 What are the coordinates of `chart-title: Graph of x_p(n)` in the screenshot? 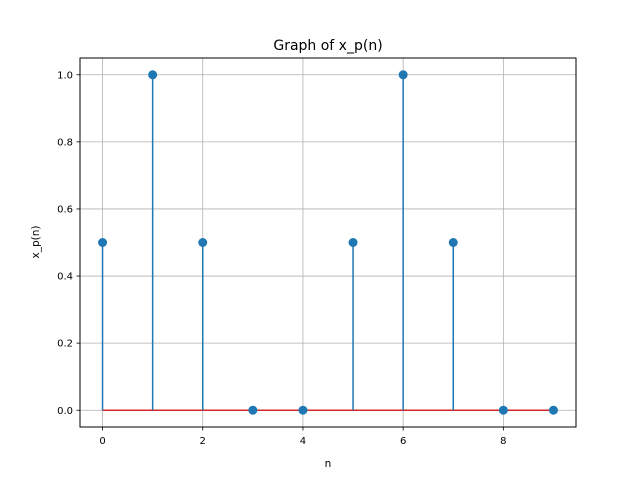 It's located at (327, 46).